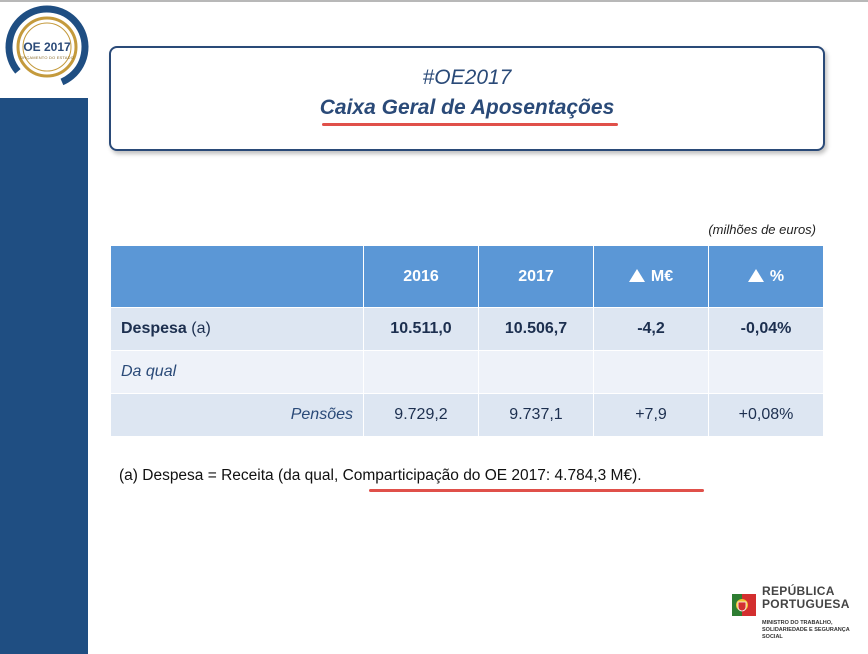 The image size is (868, 654). I want to click on header-delta: M€, so click(651, 276).